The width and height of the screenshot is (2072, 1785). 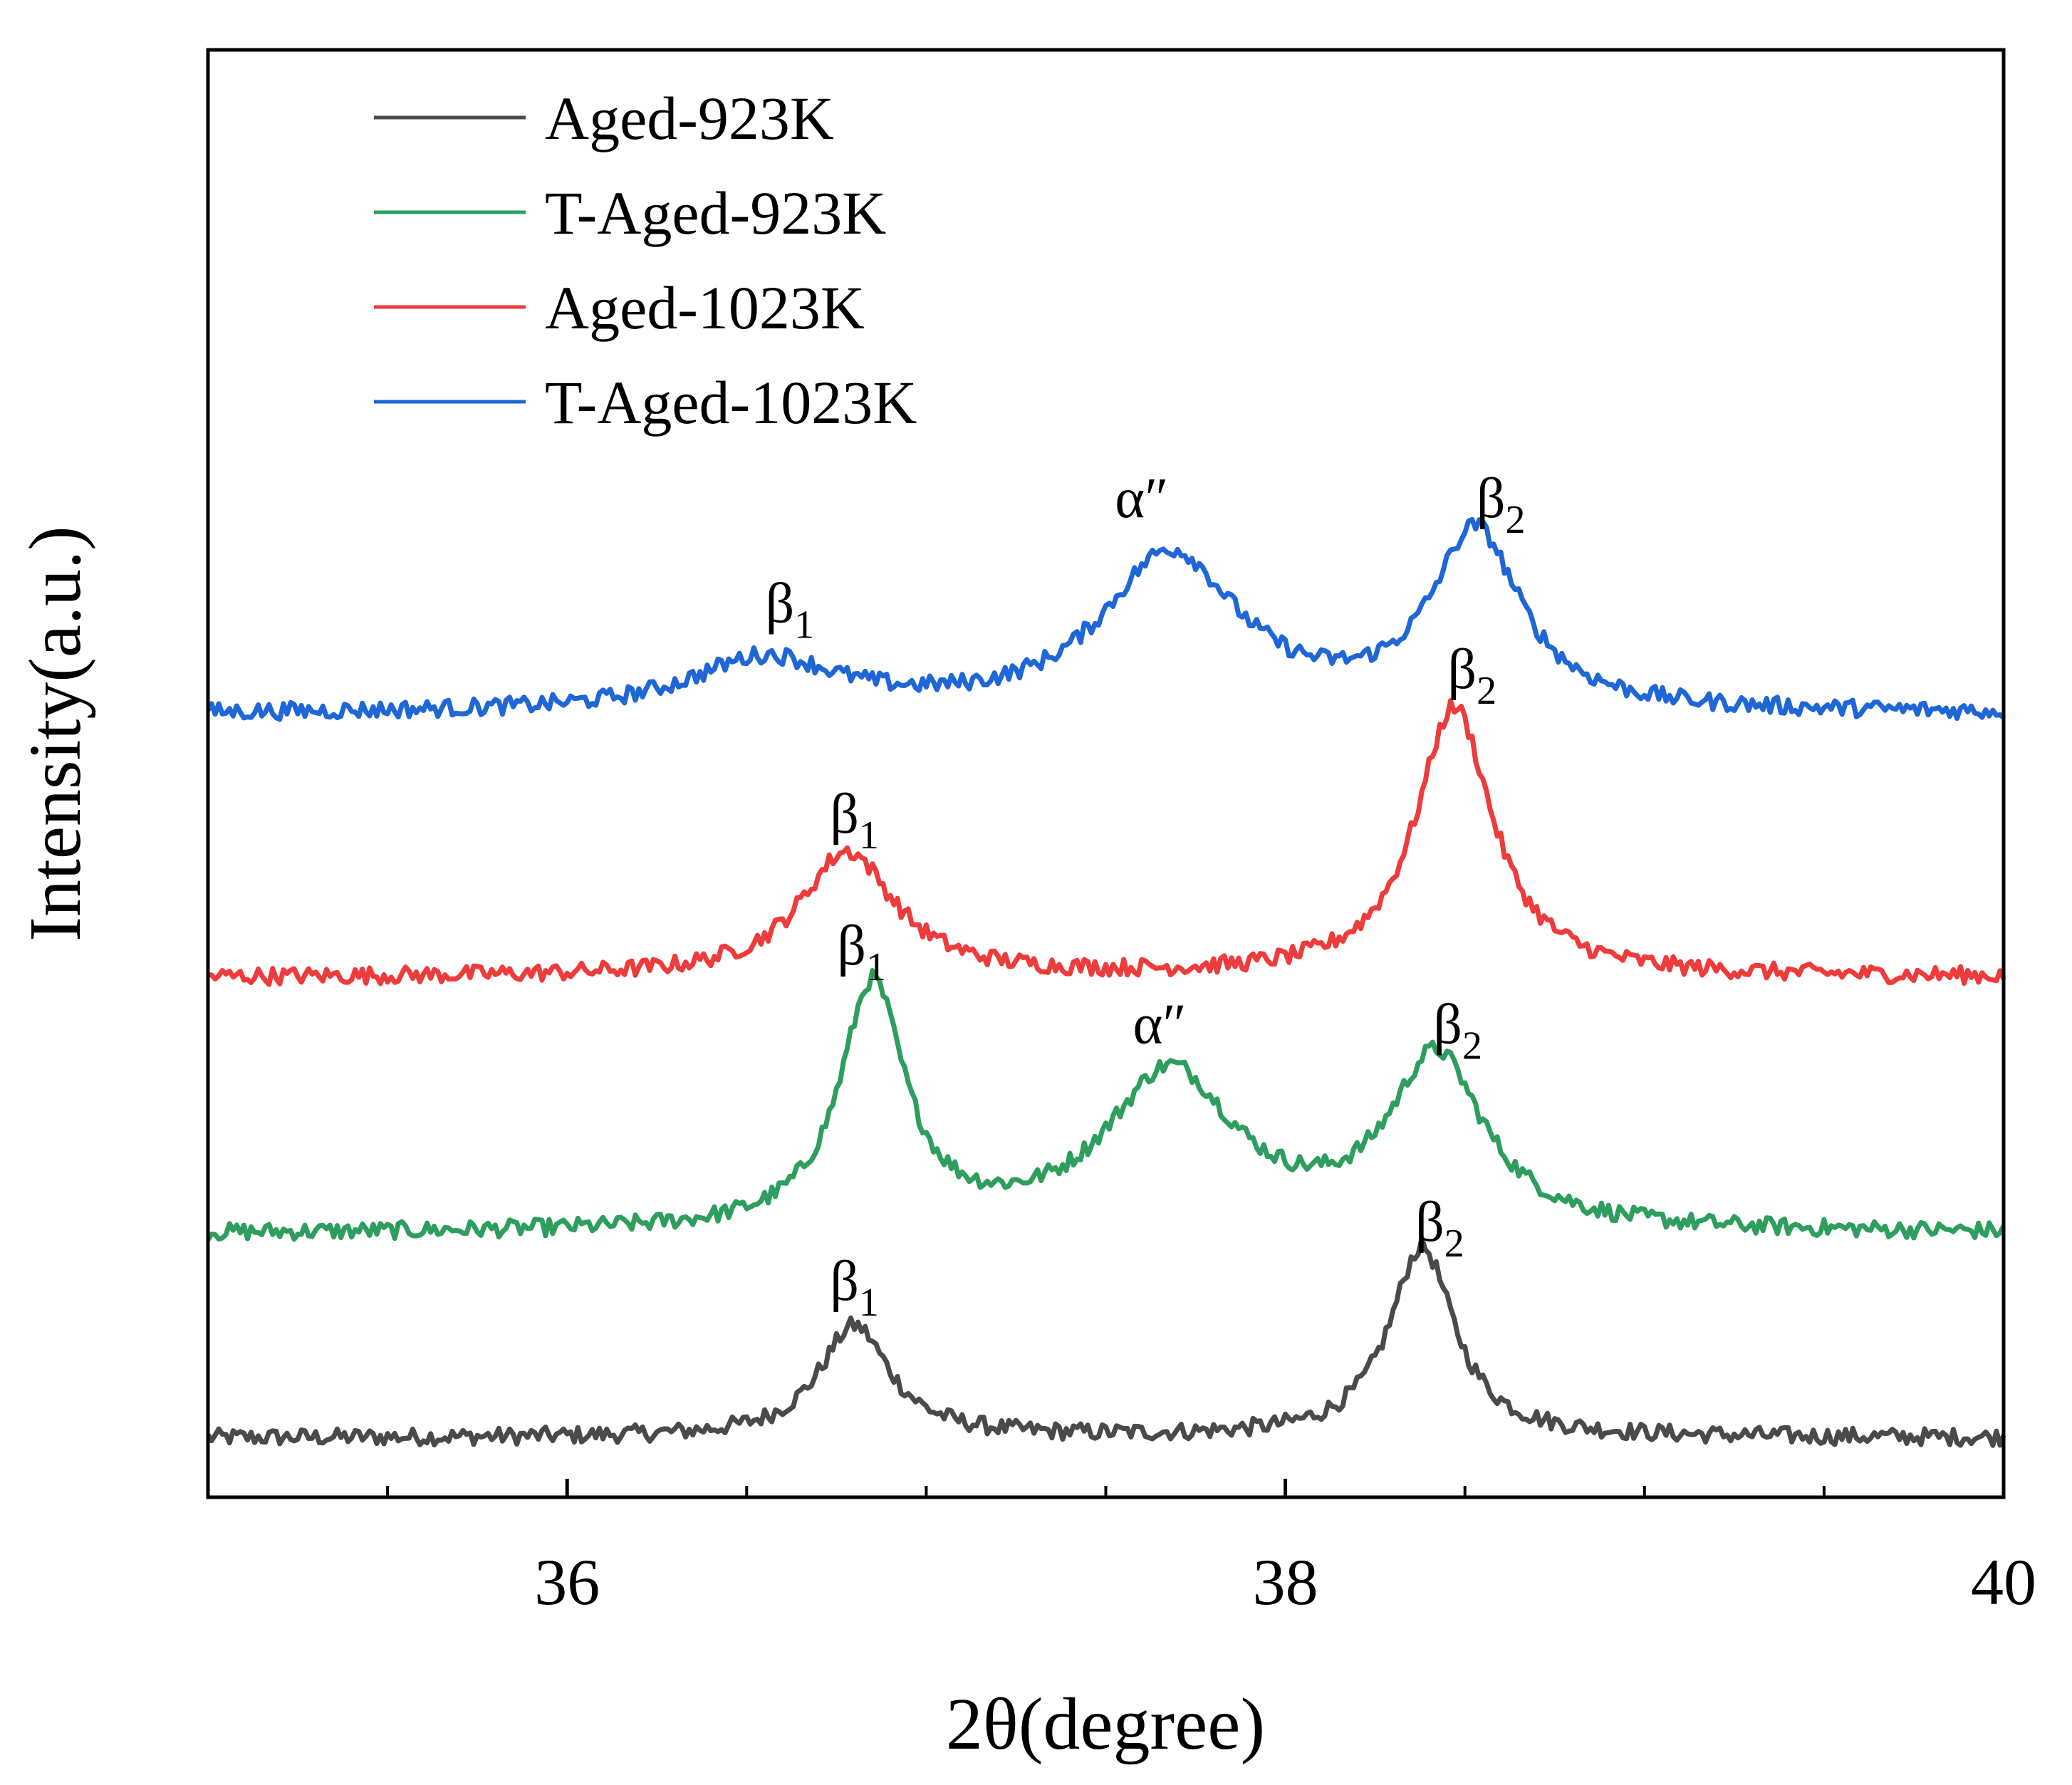 I want to click on series-line-aged-923k, so click(x=1105, y=1341).